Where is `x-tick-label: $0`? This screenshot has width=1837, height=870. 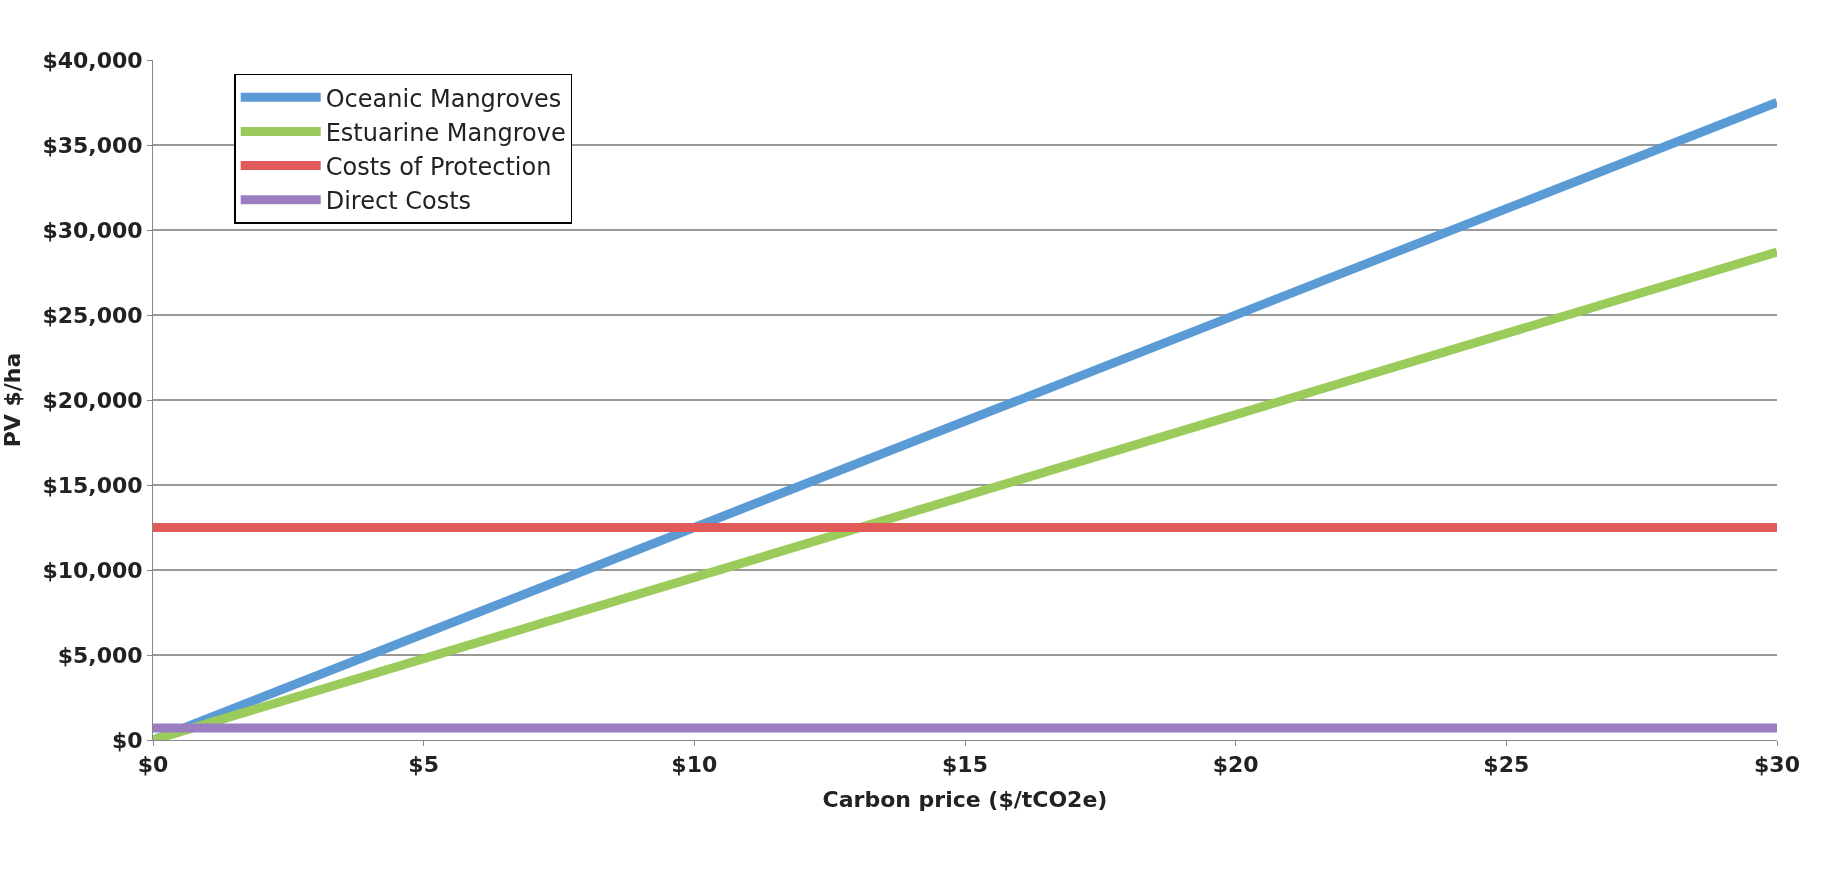
x-tick-label: $0 is located at coordinates (153, 765).